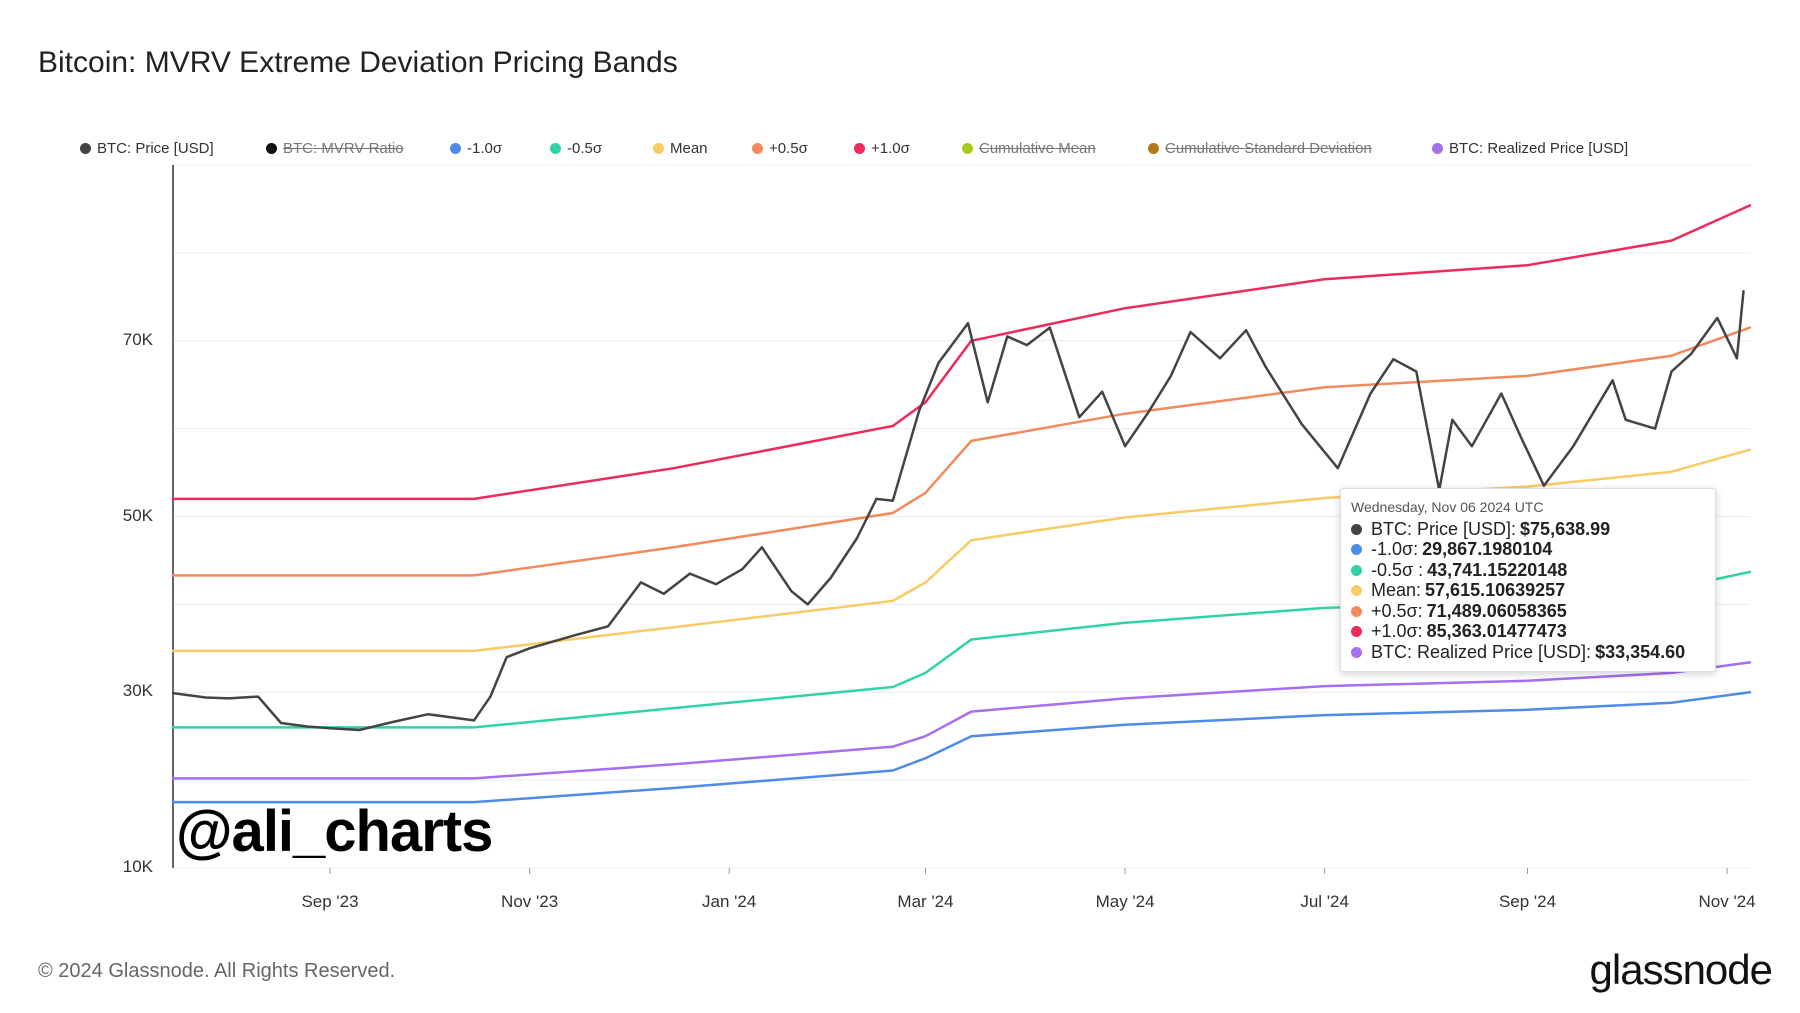 Image resolution: width=1800 pixels, height=1013 pixels. Describe the element at coordinates (137, 339) in the screenshot. I see `y-tick-label: 70K` at that location.